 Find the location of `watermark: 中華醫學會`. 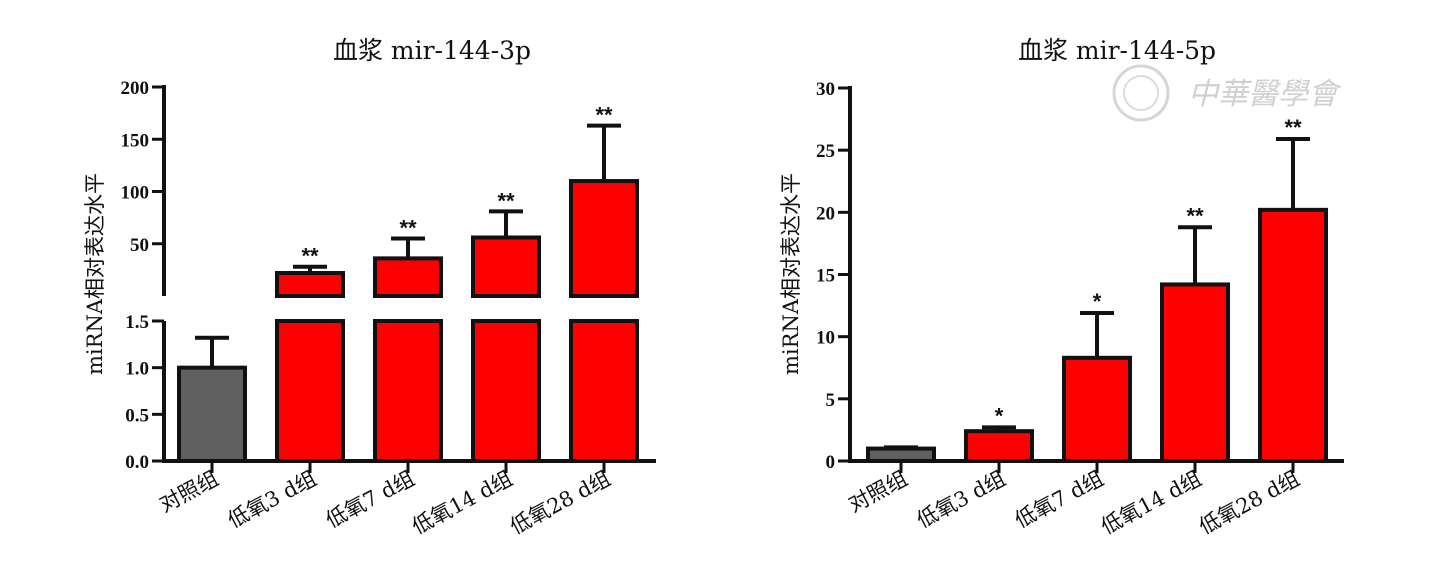

watermark: 中華醫學會 is located at coordinates (1227, 93).